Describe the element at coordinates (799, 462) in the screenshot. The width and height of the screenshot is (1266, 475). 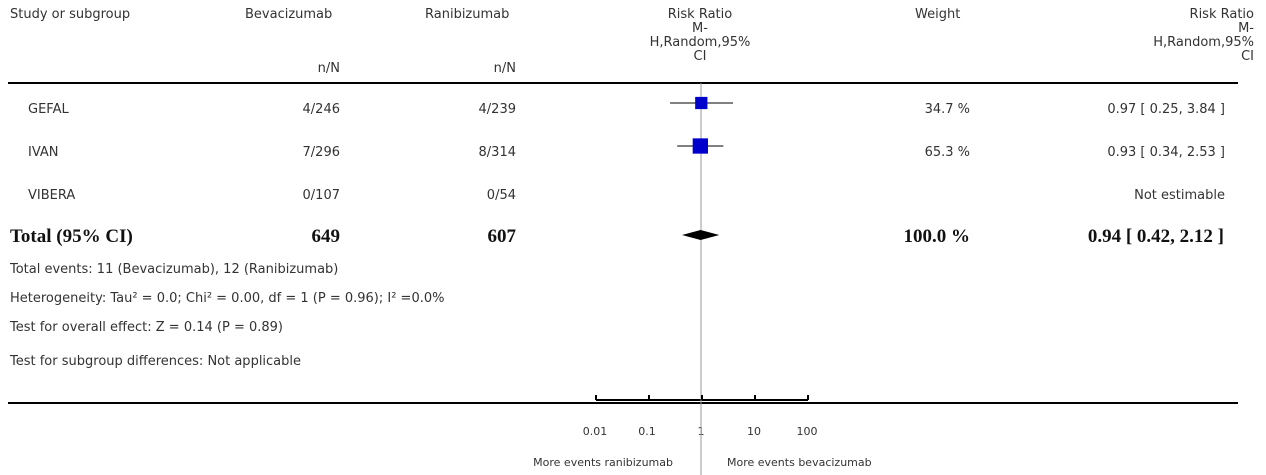
I see `axis-right-label: More events bevacizumab` at that location.